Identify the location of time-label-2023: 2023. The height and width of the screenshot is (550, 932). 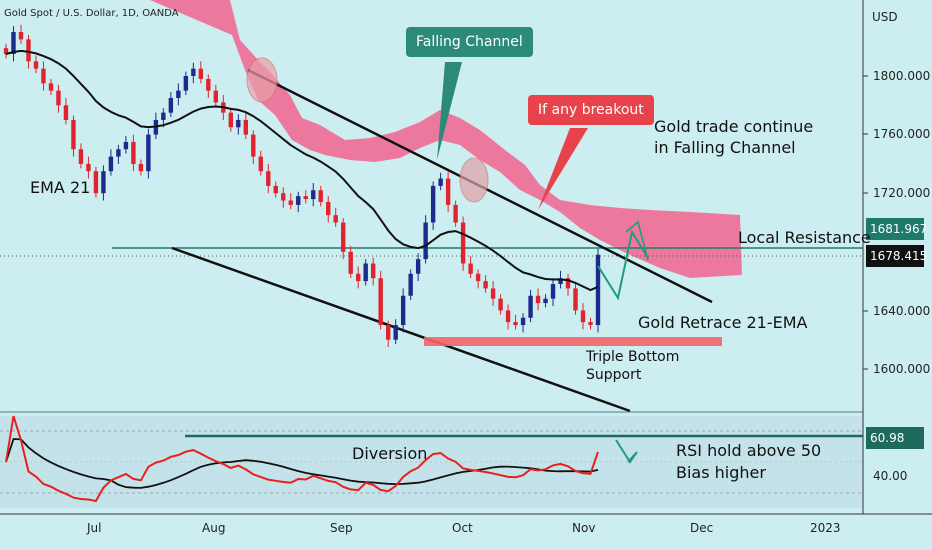
(825, 528).